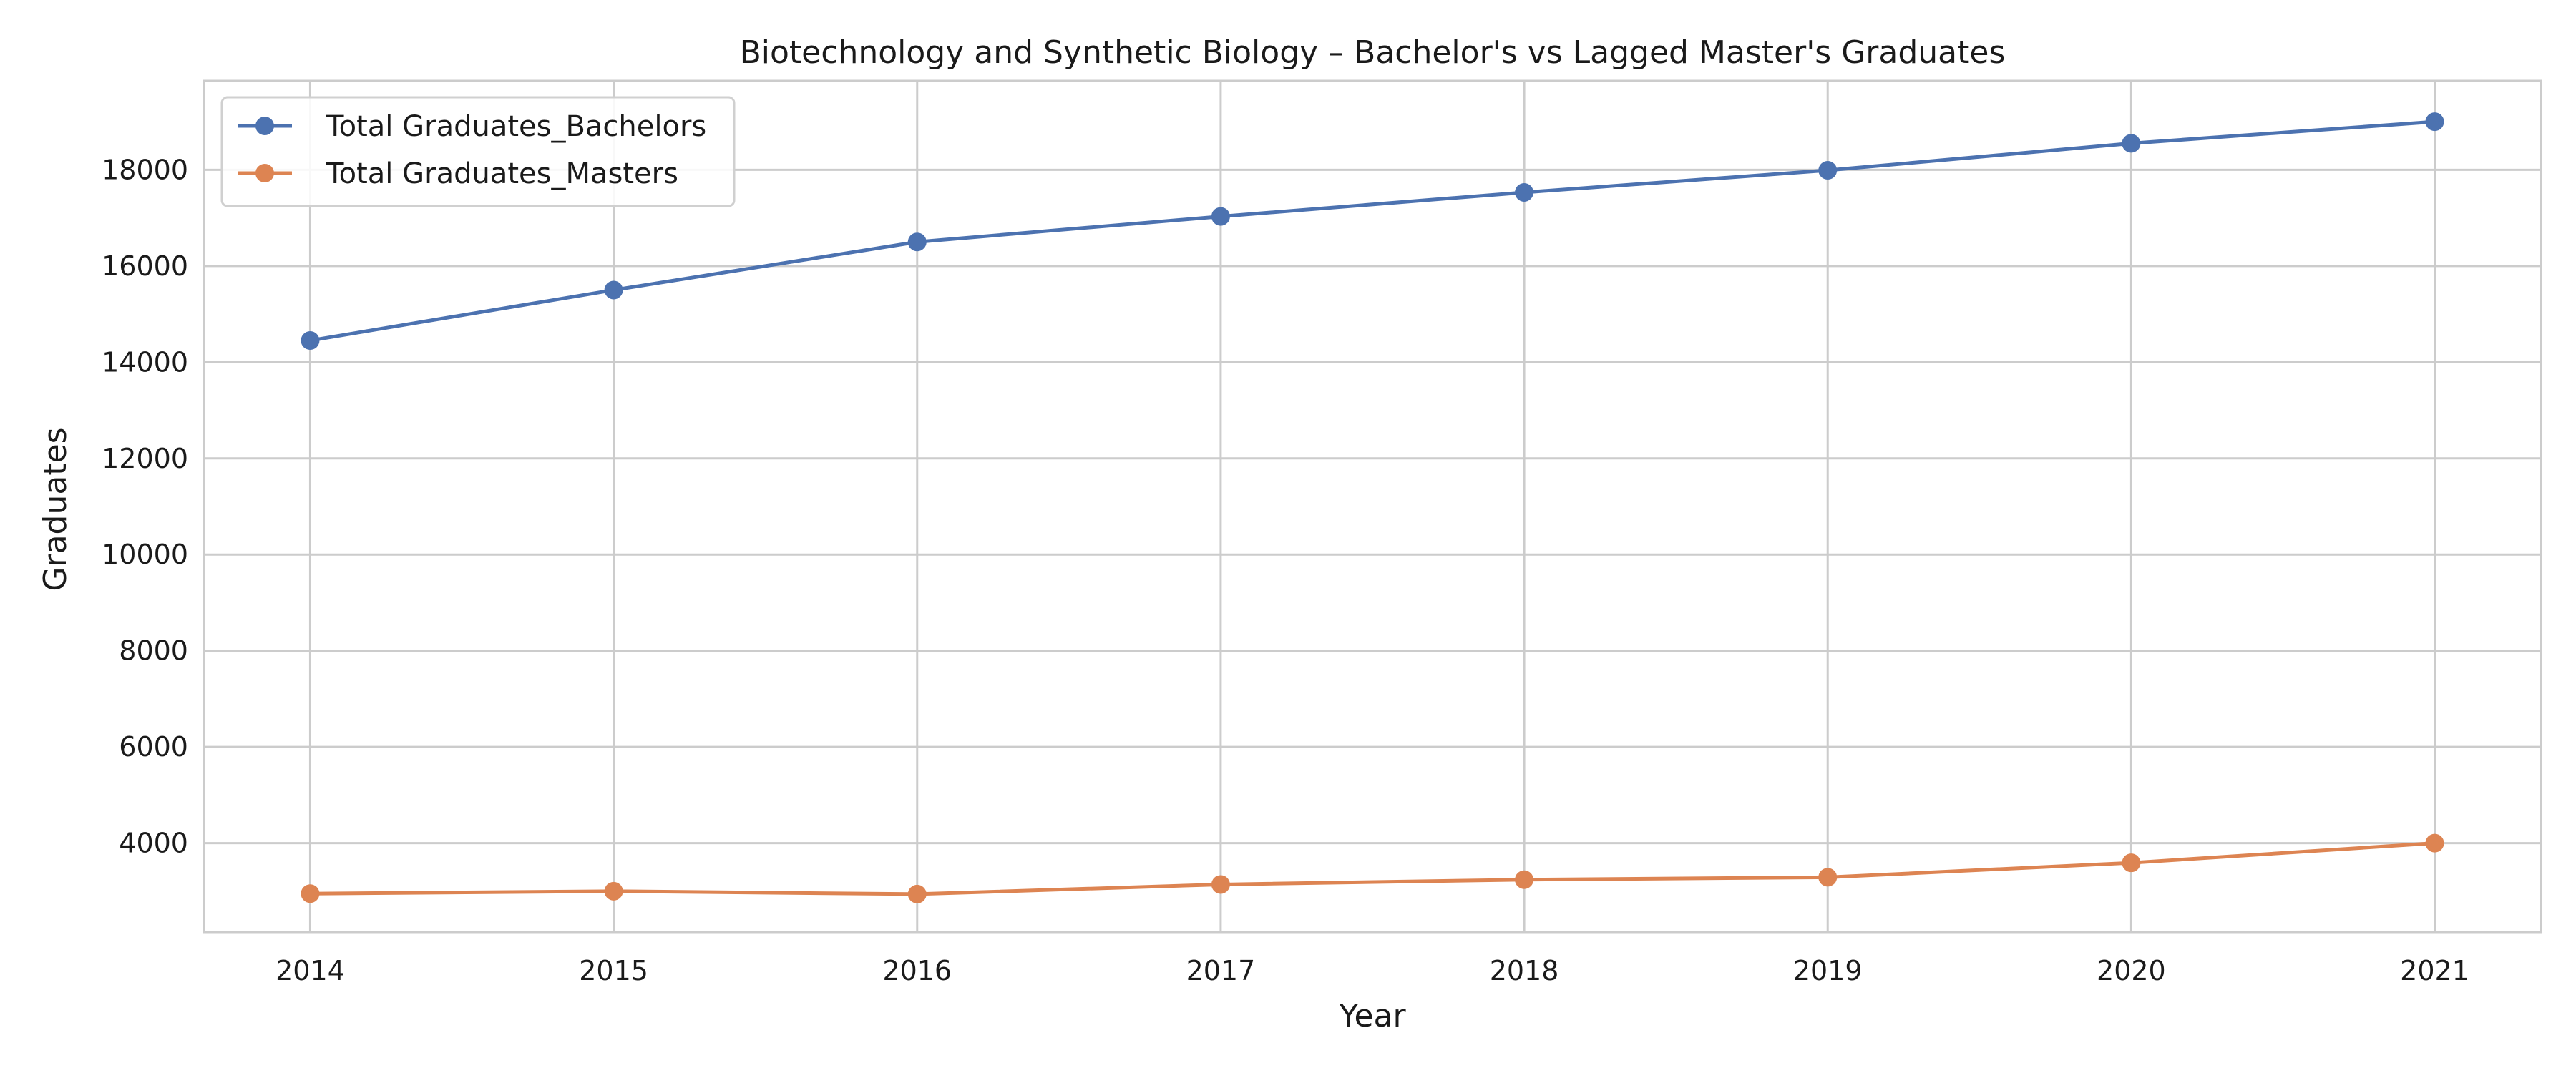 This screenshot has width=2576, height=1073. I want to click on x-tick-label: 2020, so click(2131, 970).